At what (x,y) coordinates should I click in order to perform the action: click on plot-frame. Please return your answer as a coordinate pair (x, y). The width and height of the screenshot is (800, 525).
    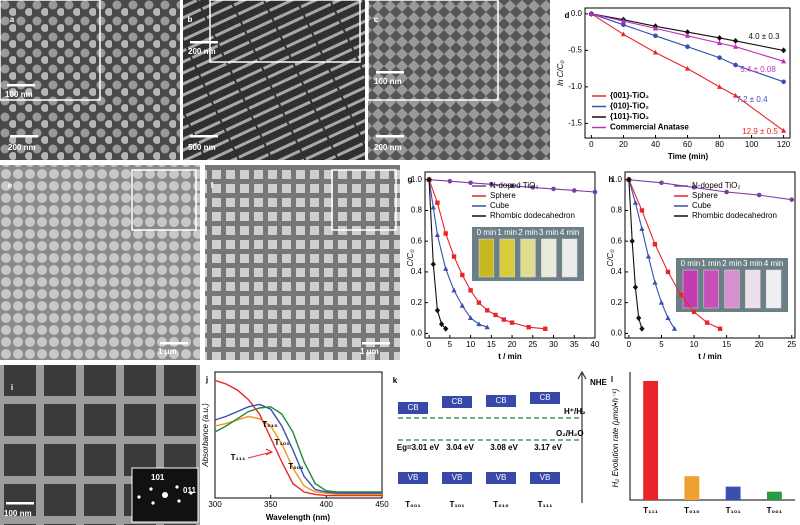
    Looking at the image, I should click on (510, 255).